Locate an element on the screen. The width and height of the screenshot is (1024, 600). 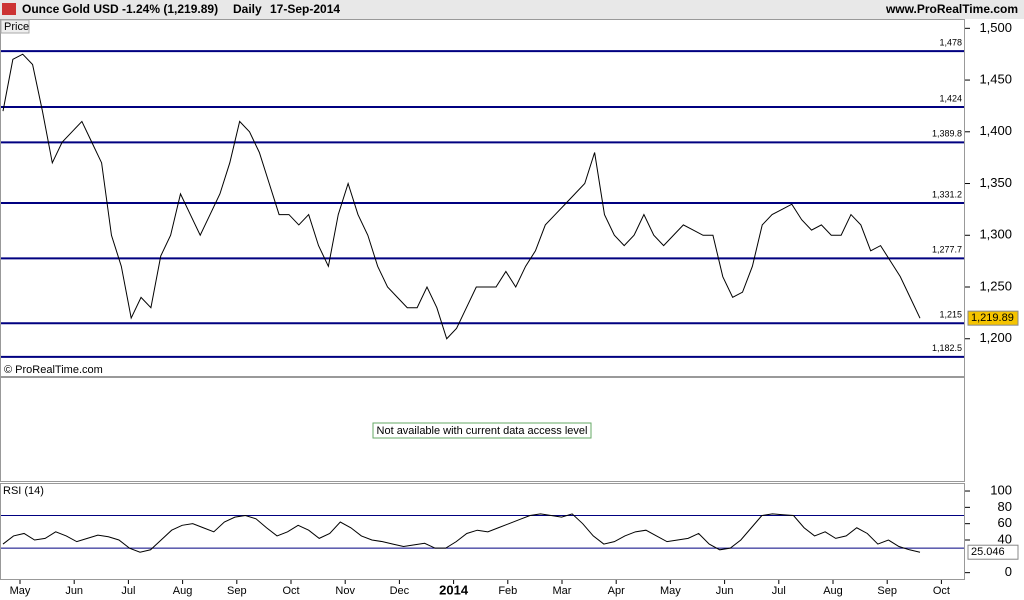
y-tick-label: 1,300 is located at coordinates (995, 234).